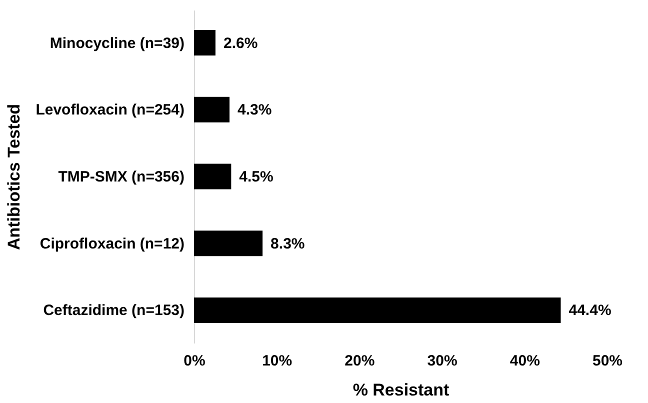 This screenshot has width=648, height=403. I want to click on x-tick-label: 30%, so click(442, 361).